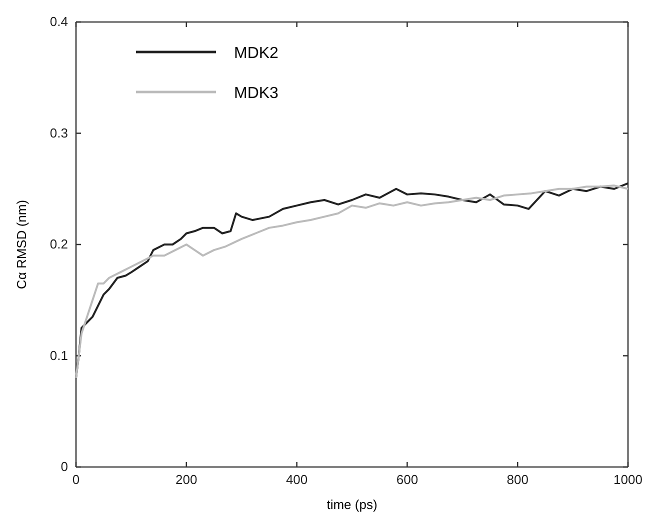 This screenshot has width=650, height=523. Describe the element at coordinates (407, 480) in the screenshot. I see `x-tick-label: 600` at that location.